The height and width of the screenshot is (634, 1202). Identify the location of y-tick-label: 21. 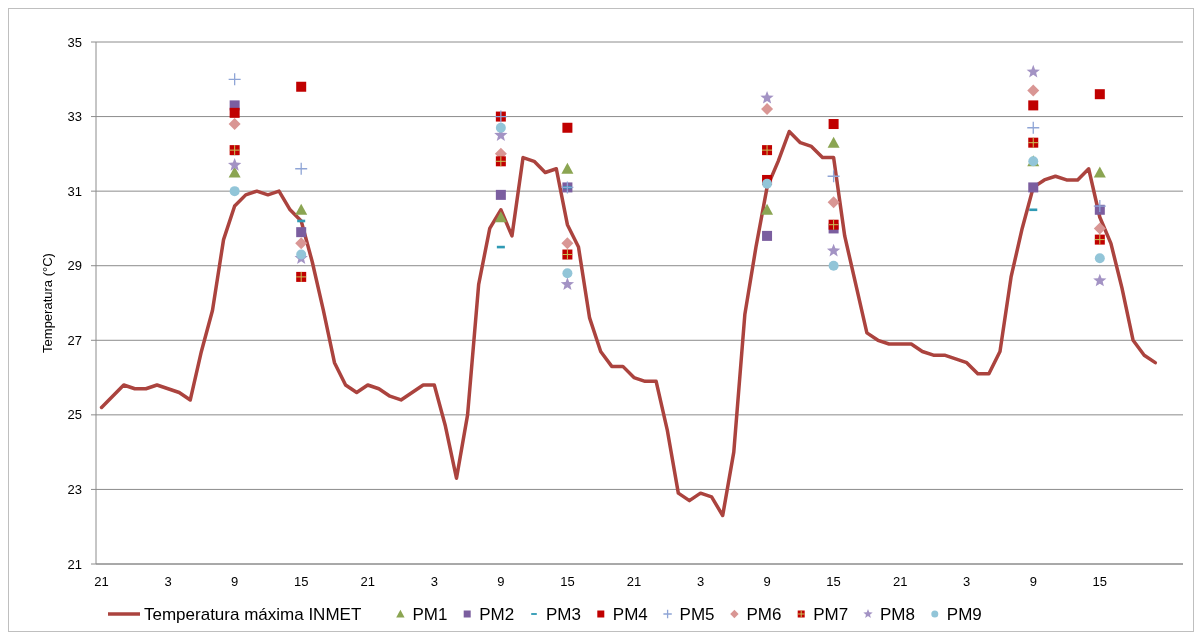
(74, 564).